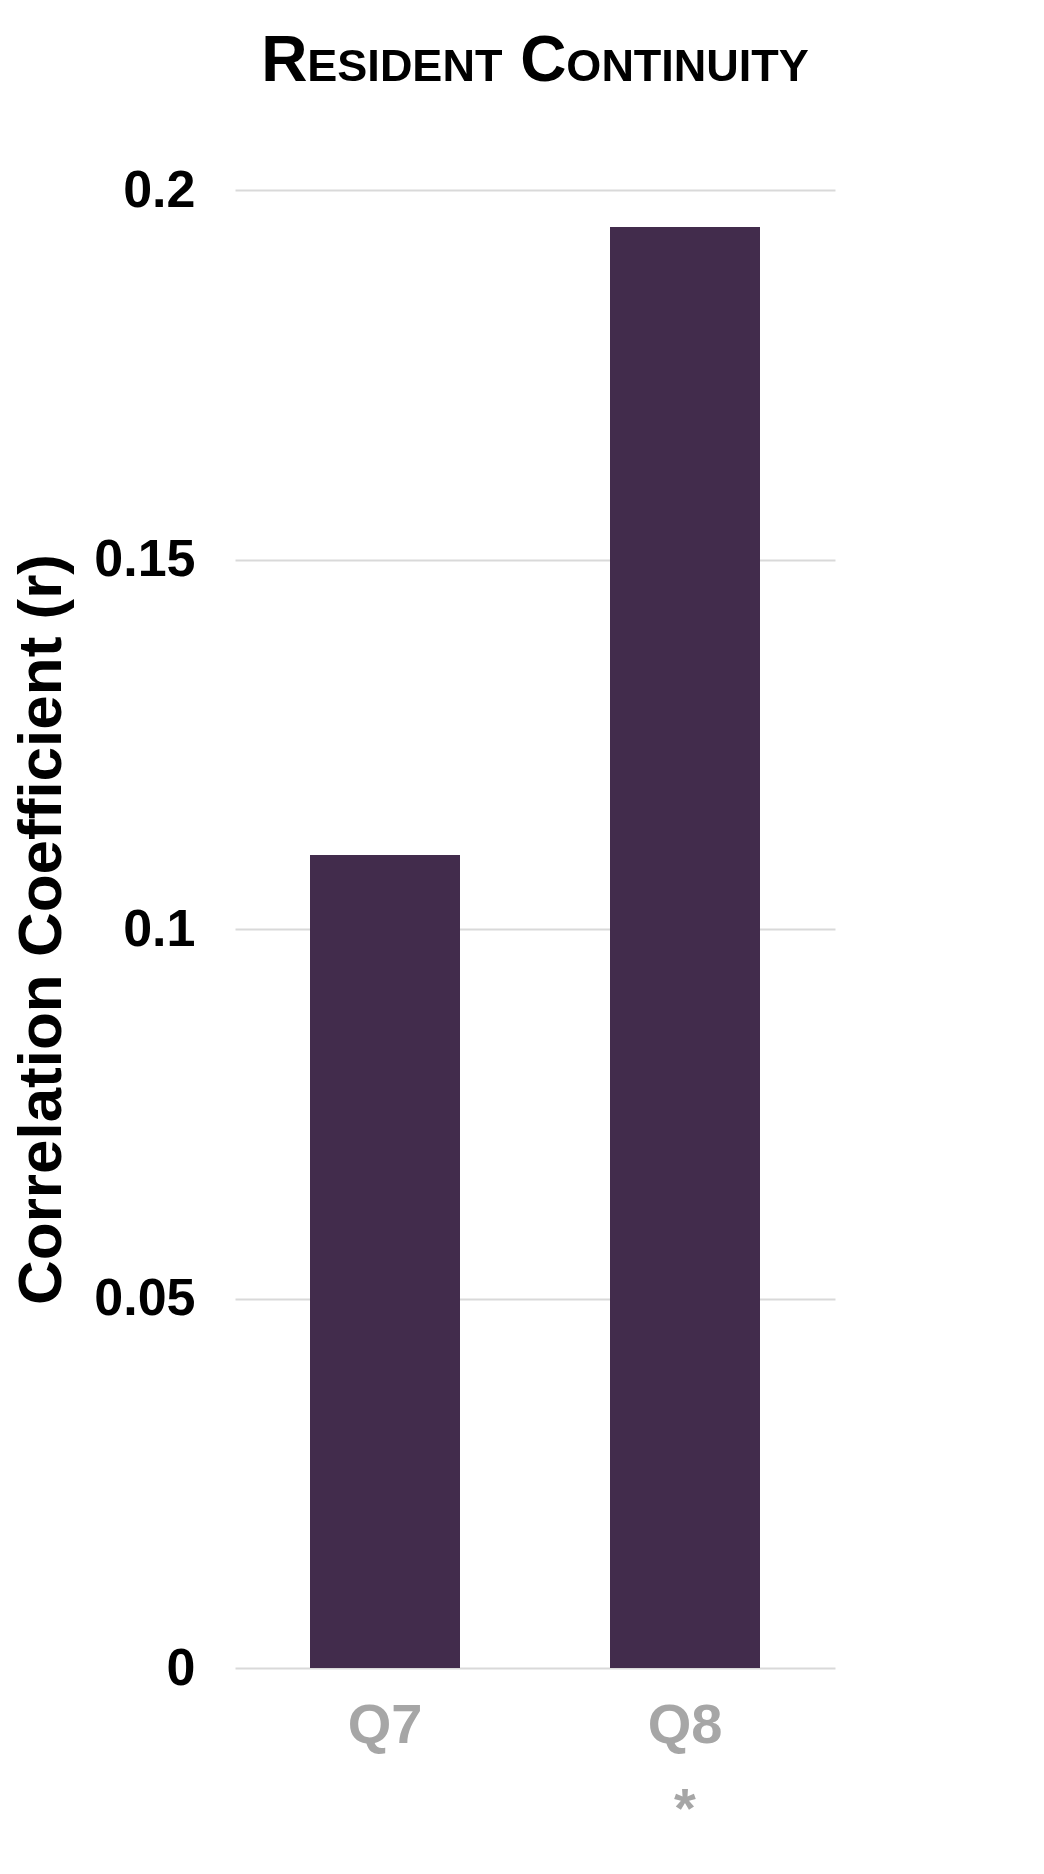 The image size is (1044, 1874). What do you see at coordinates (385, 1723) in the screenshot?
I see `x-tick-label: Q7` at bounding box center [385, 1723].